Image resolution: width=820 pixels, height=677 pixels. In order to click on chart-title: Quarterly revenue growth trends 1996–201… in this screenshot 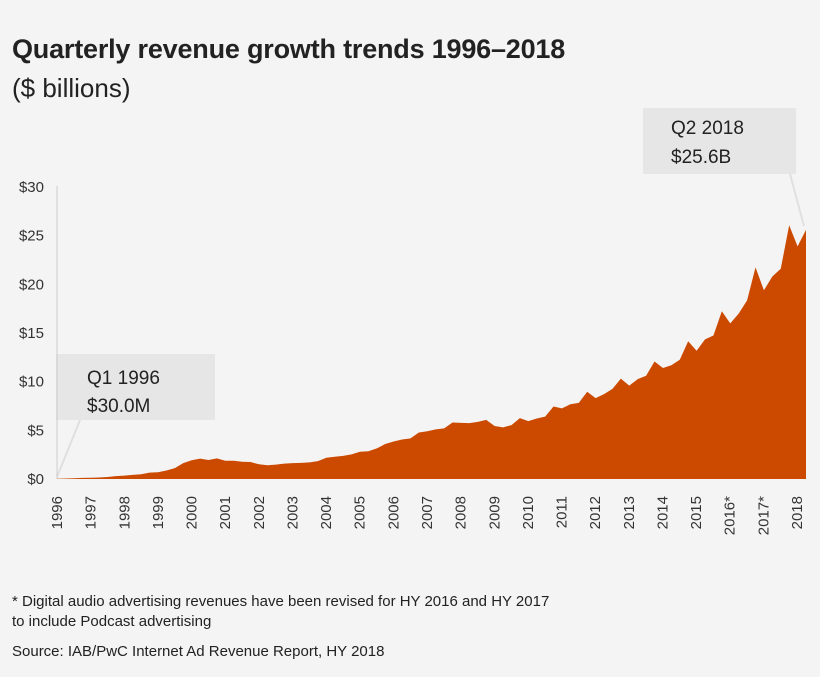, I will do `click(289, 49)`.